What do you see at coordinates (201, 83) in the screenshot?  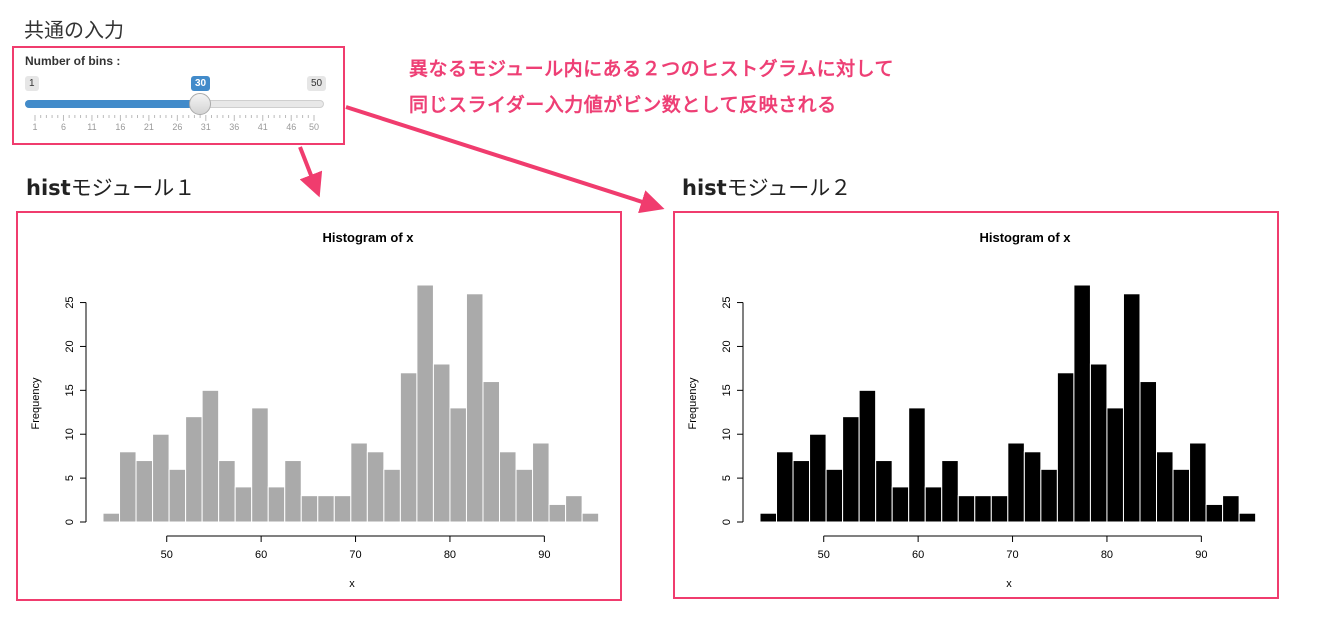 I see `slider-value-label: 30` at bounding box center [201, 83].